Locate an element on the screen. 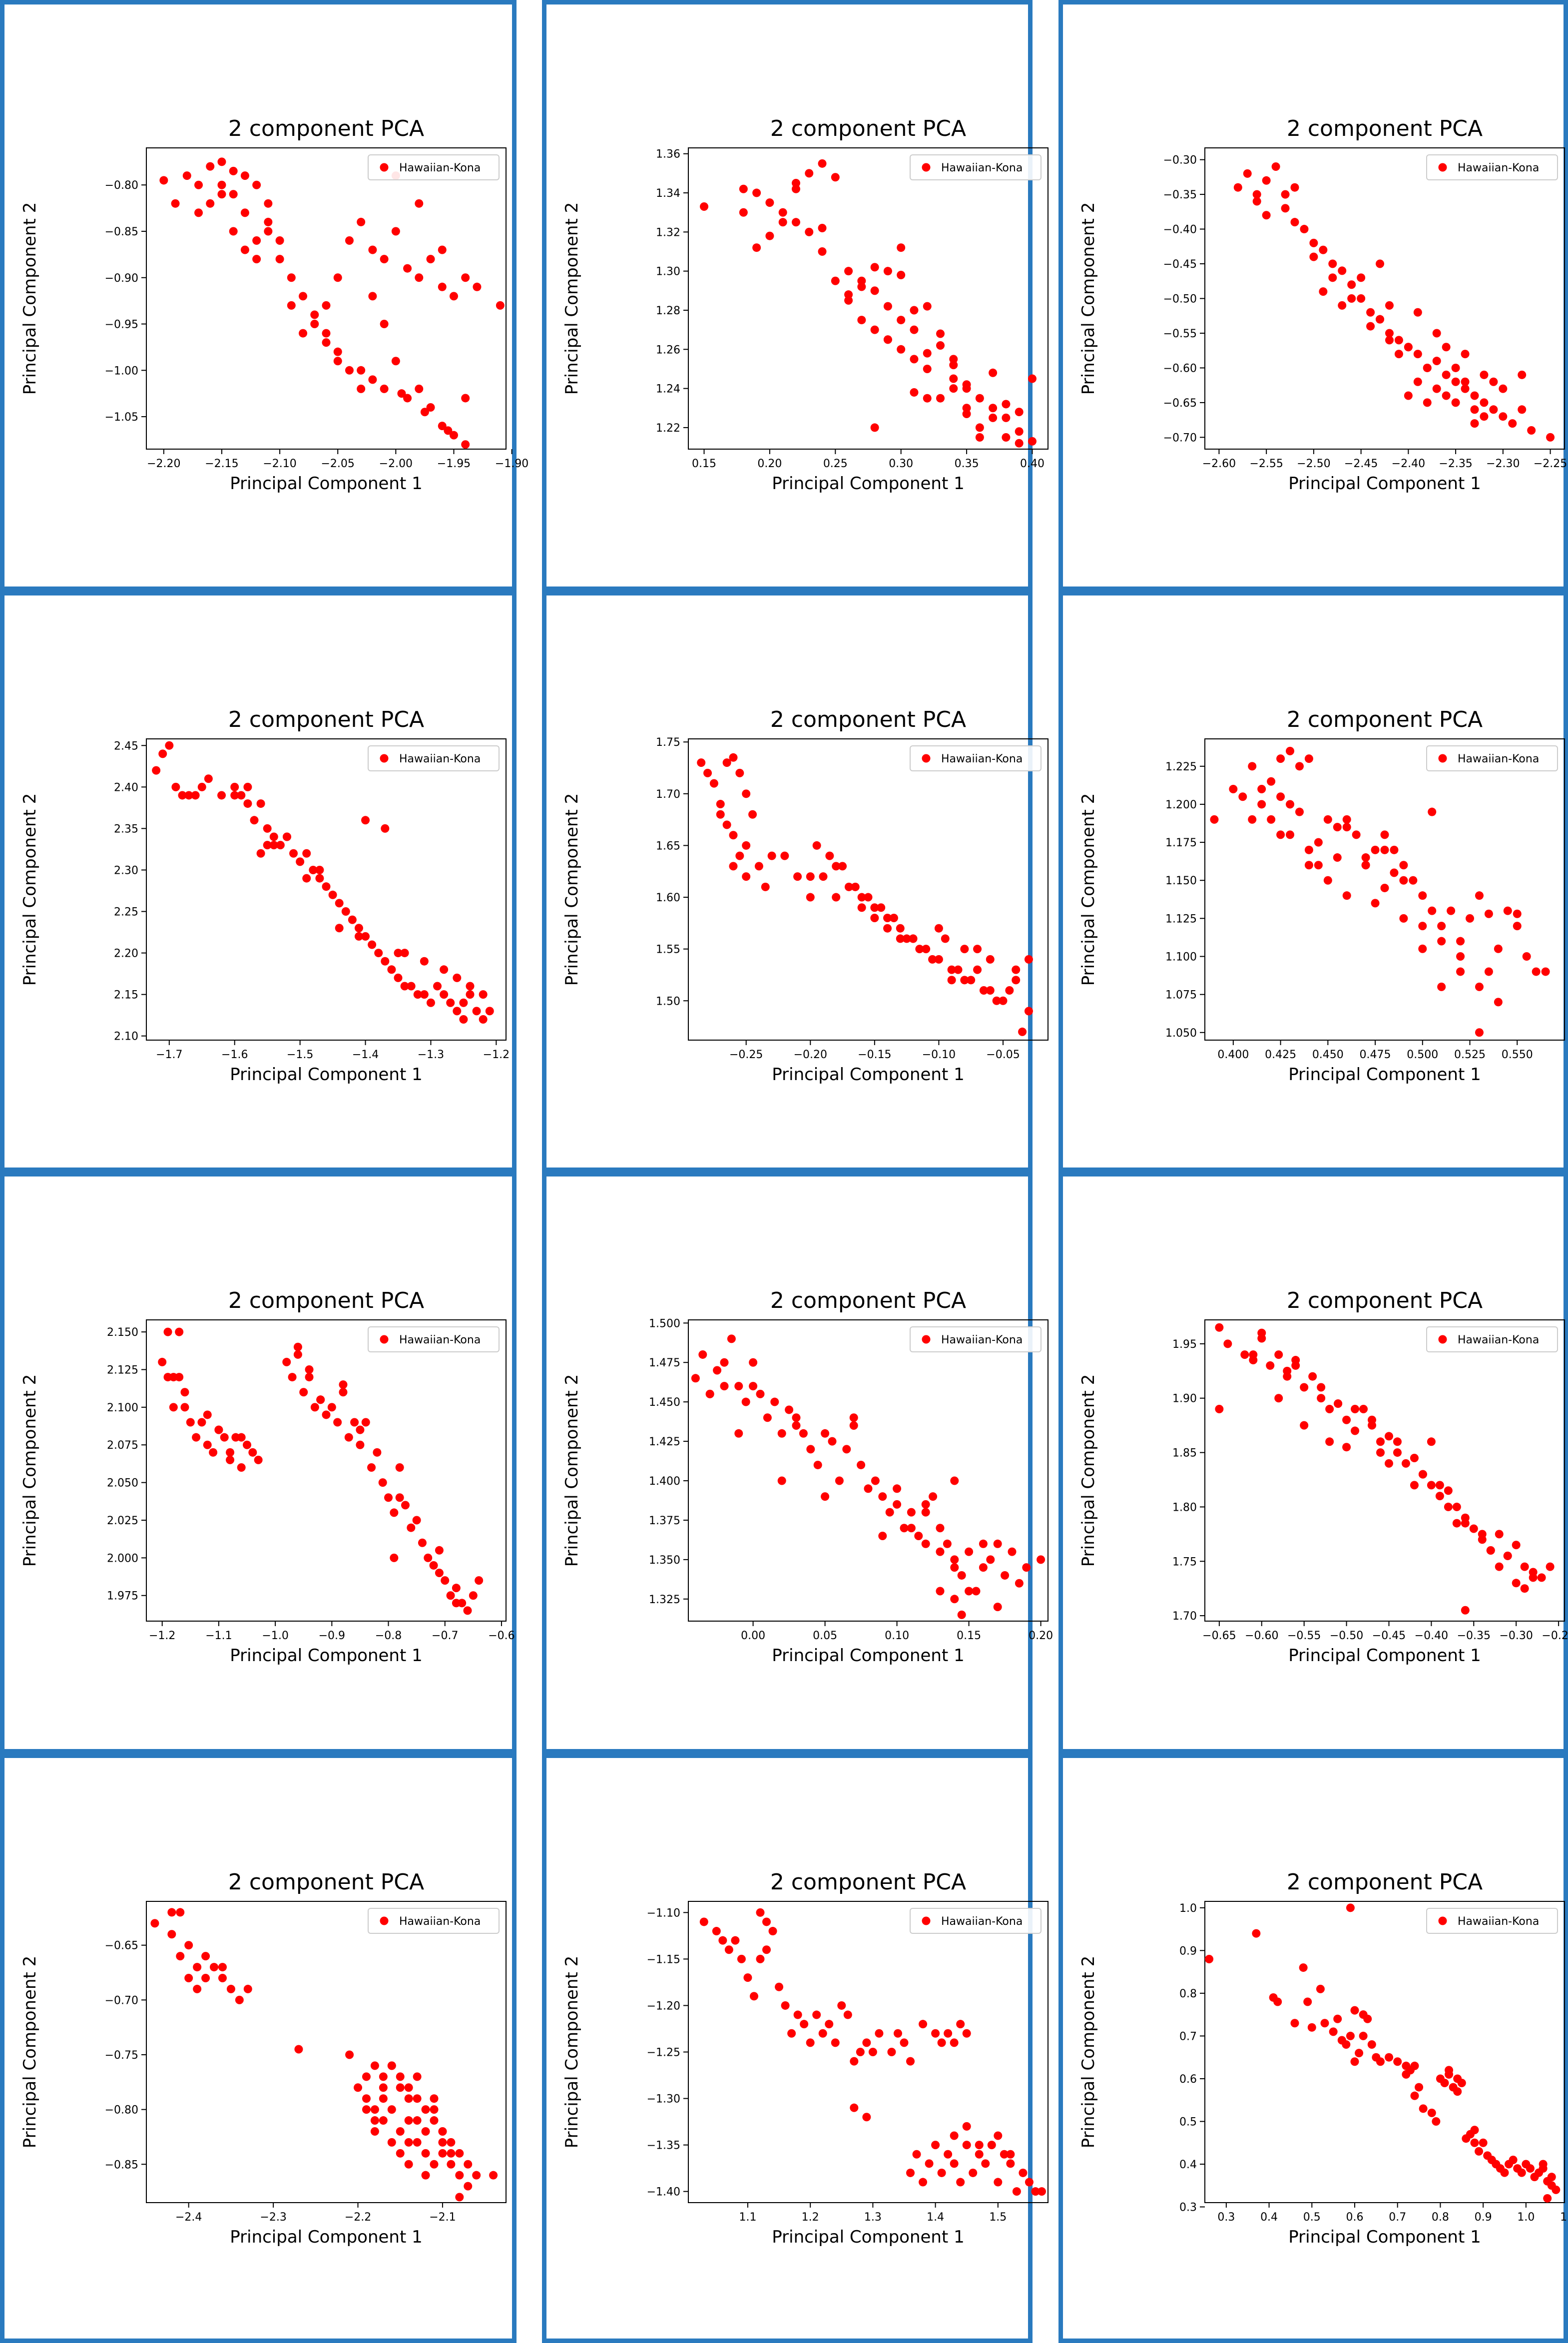  y-tick-label: −0.70 is located at coordinates (121, 2001).